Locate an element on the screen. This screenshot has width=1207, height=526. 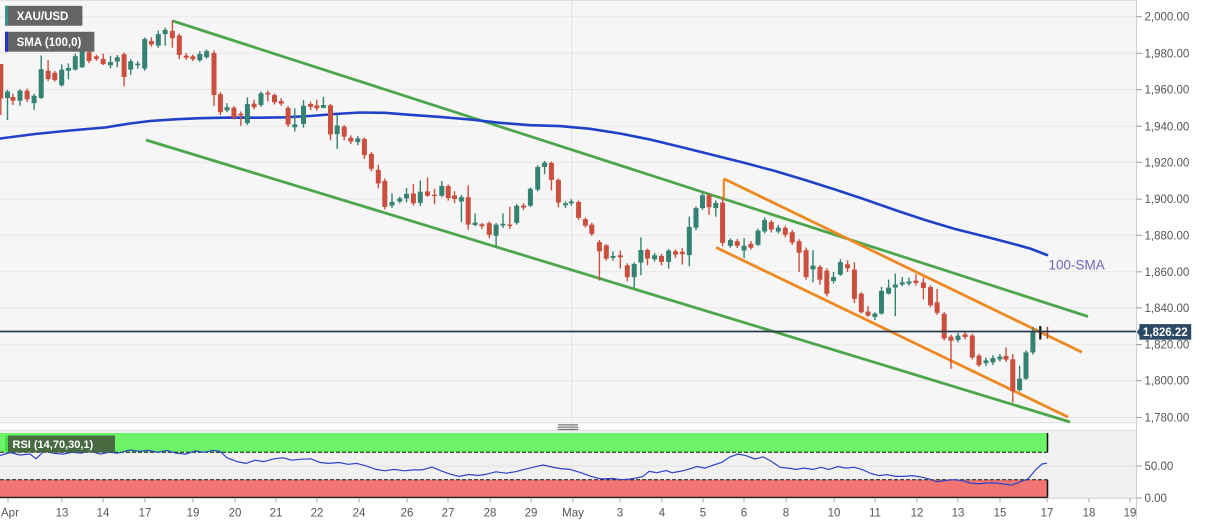
svg-text: 1,780.00 is located at coordinates (1167, 418).